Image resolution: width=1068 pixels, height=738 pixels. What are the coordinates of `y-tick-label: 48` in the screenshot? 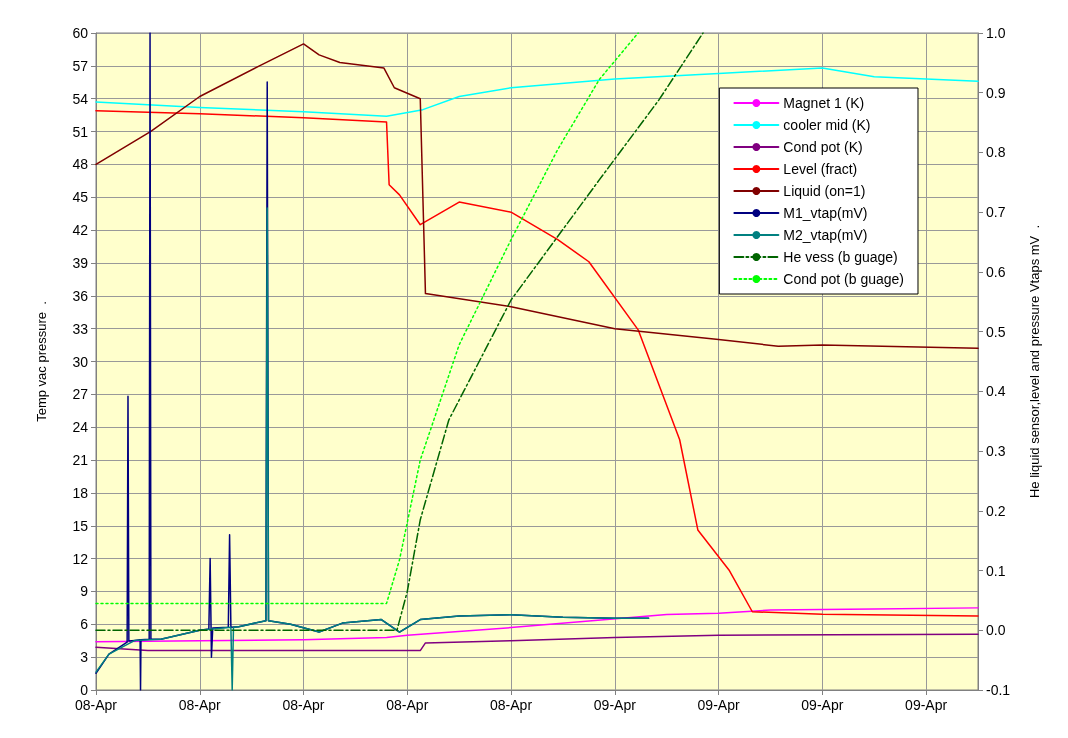 It's located at (80, 164).